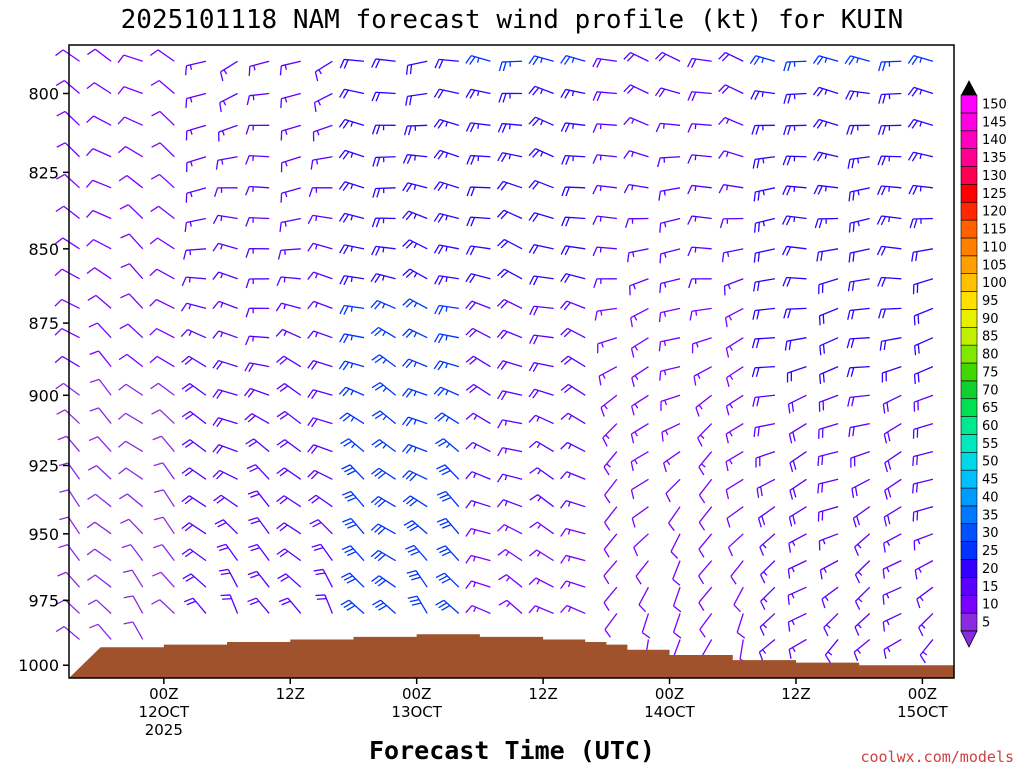 This screenshot has width=1024, height=768. What do you see at coordinates (43, 323) in the screenshot?
I see `y-tick-label: 875` at bounding box center [43, 323].